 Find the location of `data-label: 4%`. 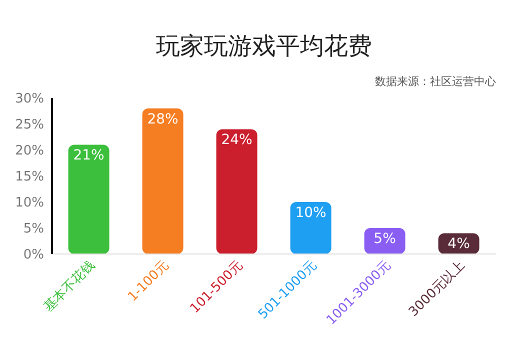

data-label: 4% is located at coordinates (459, 244).